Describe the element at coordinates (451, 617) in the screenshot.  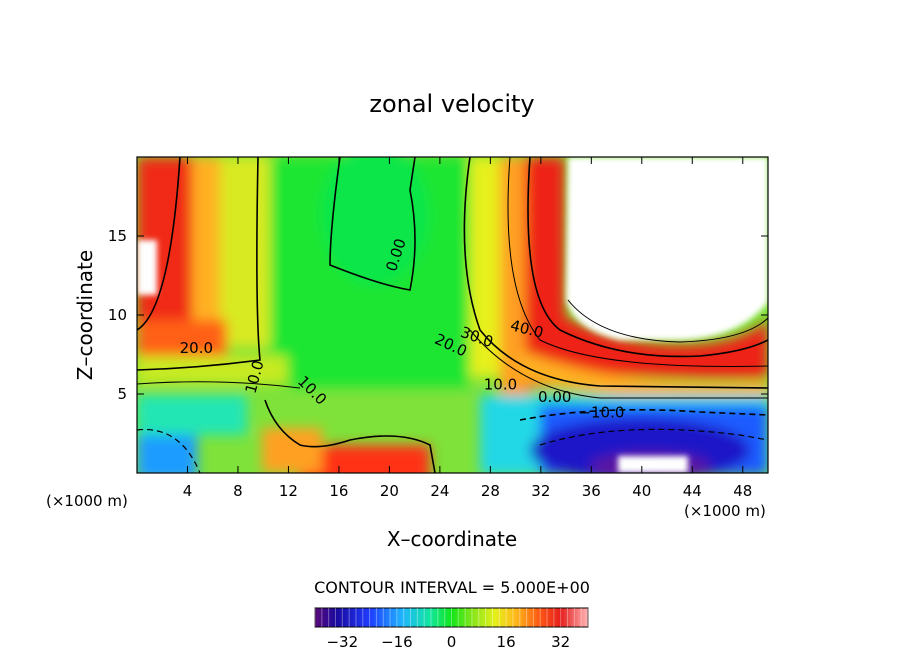
I see `colorbar` at that location.